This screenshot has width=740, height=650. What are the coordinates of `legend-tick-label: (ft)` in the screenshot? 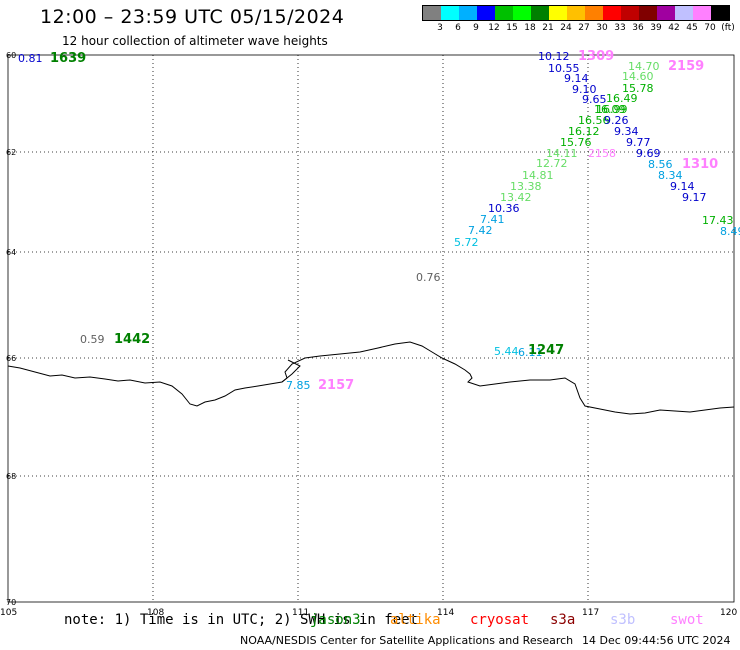 It's located at (728, 28).